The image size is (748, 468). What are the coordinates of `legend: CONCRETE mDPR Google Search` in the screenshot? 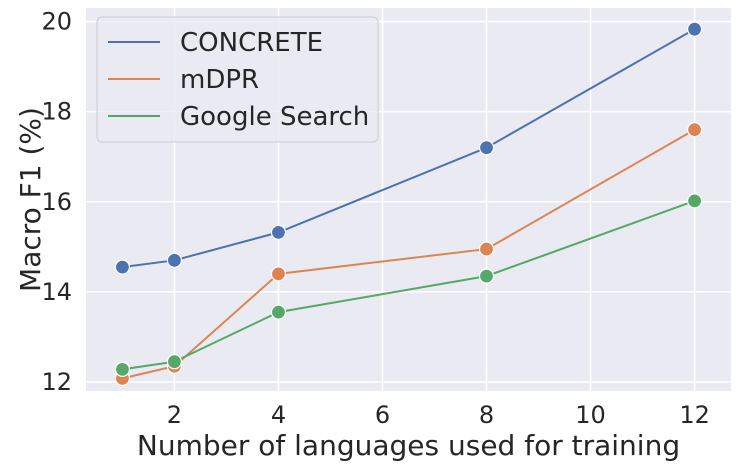 It's located at (237, 79).